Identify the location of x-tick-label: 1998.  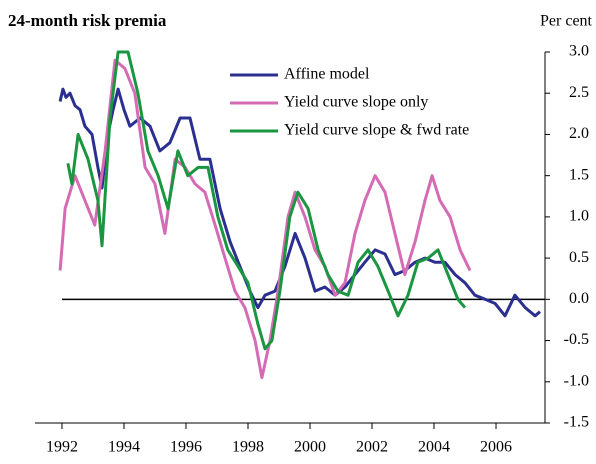
(248, 447).